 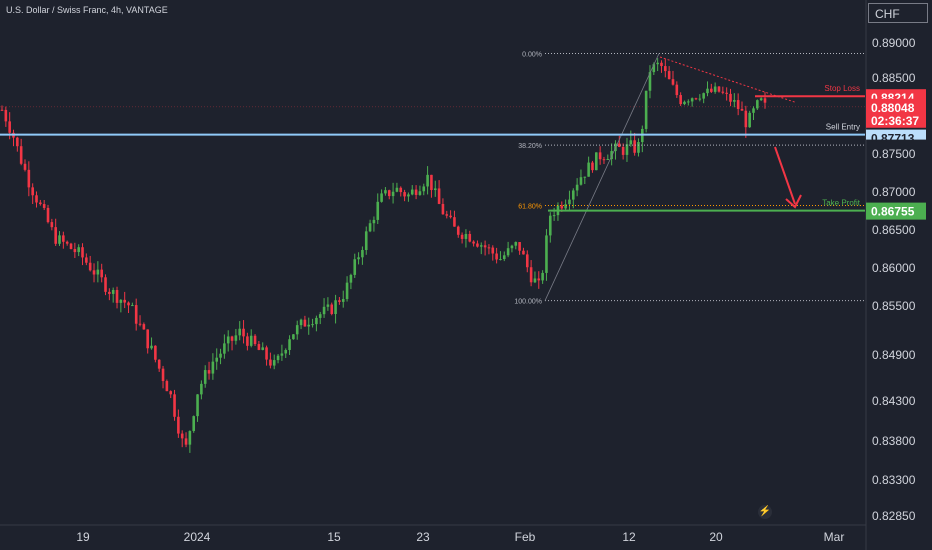 What do you see at coordinates (525, 537) in the screenshot?
I see `time-tick-label: Feb` at bounding box center [525, 537].